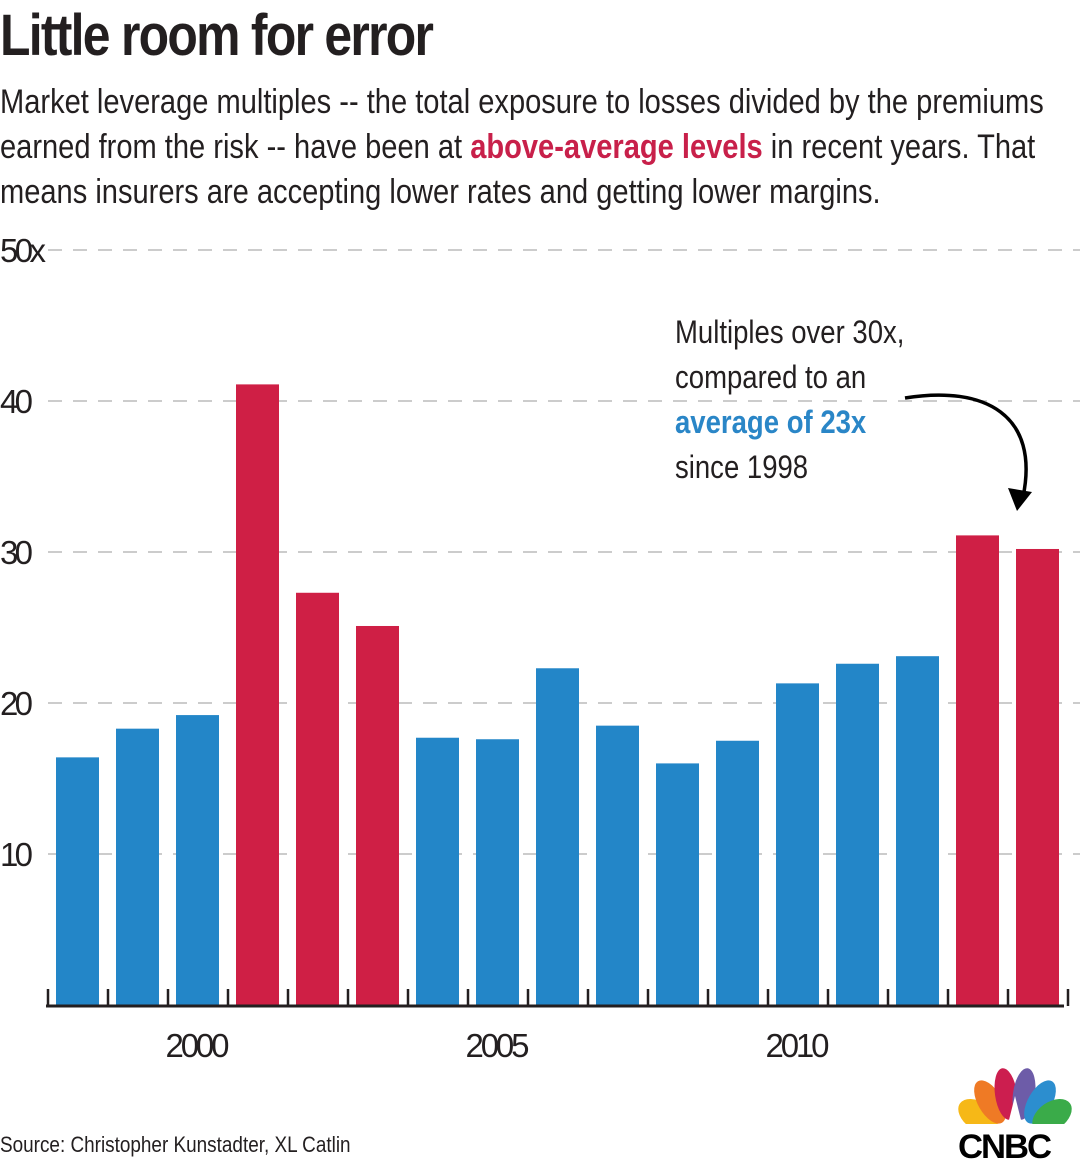  What do you see at coordinates (1020, 499) in the screenshot?
I see `arrow-head-icon` at bounding box center [1020, 499].